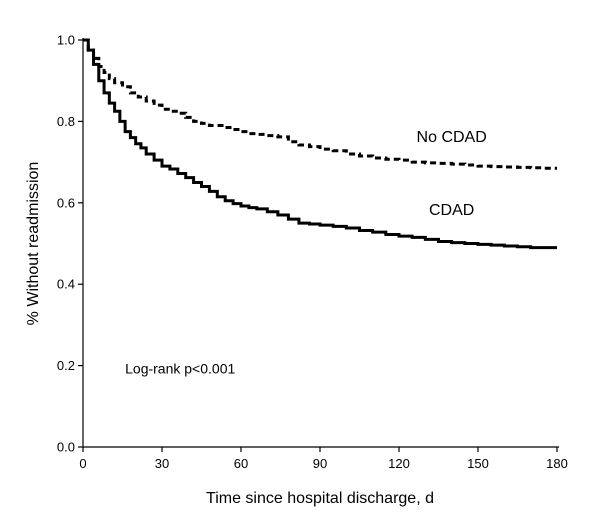 The image size is (600, 525). I want to click on x-axis-ticks: 0 30 60 90 120 150 180, so click(323, 459).